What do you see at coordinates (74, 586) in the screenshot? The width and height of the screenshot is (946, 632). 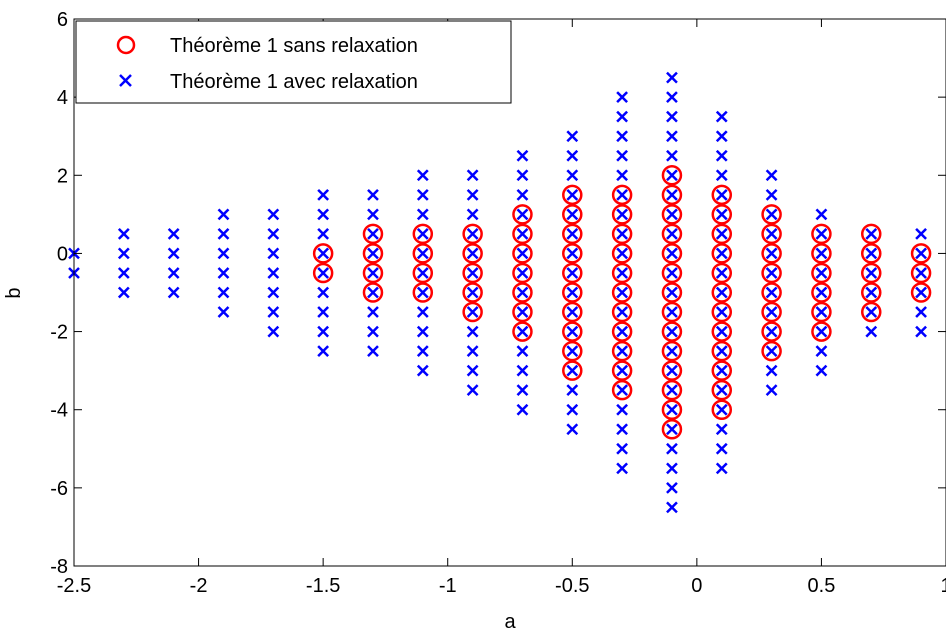 I see `x-tick-label: -2.5` at bounding box center [74, 586].